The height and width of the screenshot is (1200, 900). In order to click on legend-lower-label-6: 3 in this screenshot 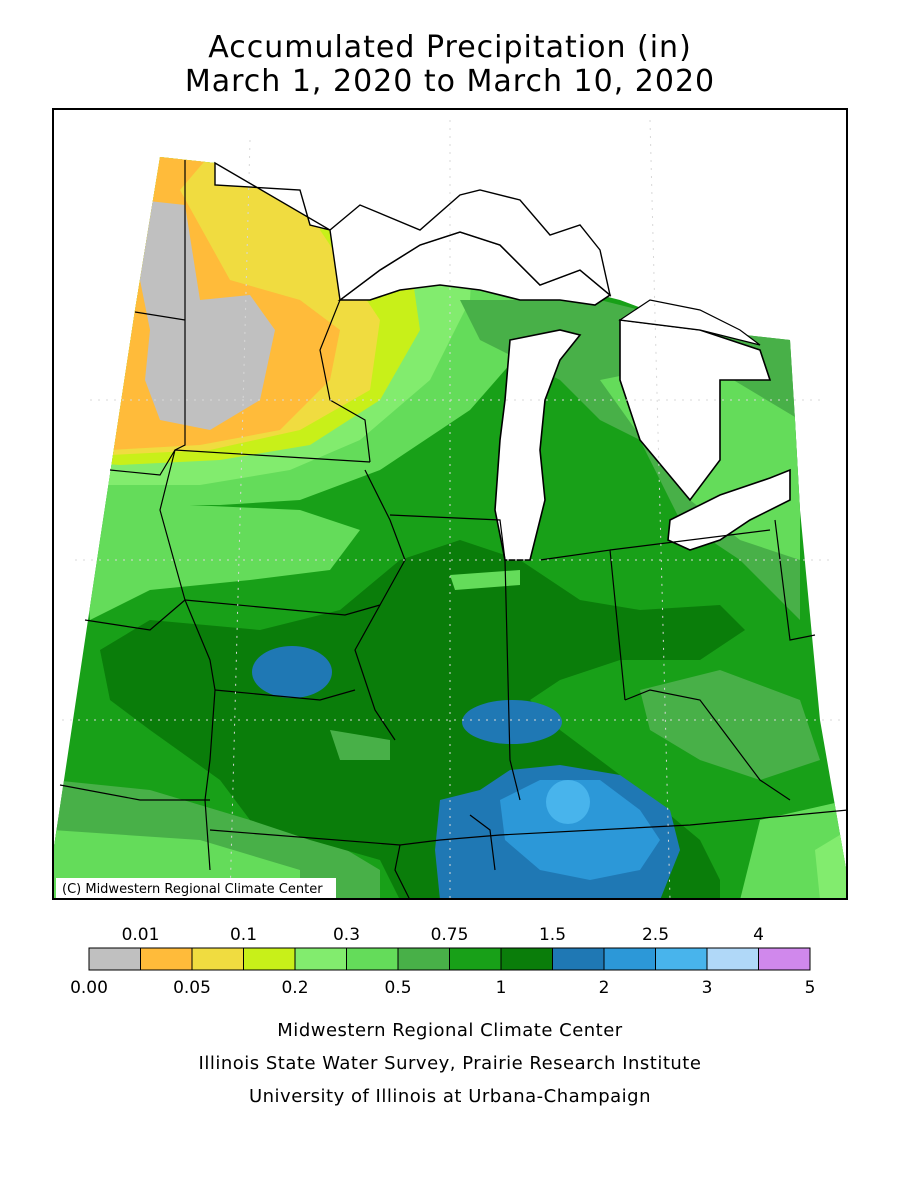, I will do `click(707, 988)`.